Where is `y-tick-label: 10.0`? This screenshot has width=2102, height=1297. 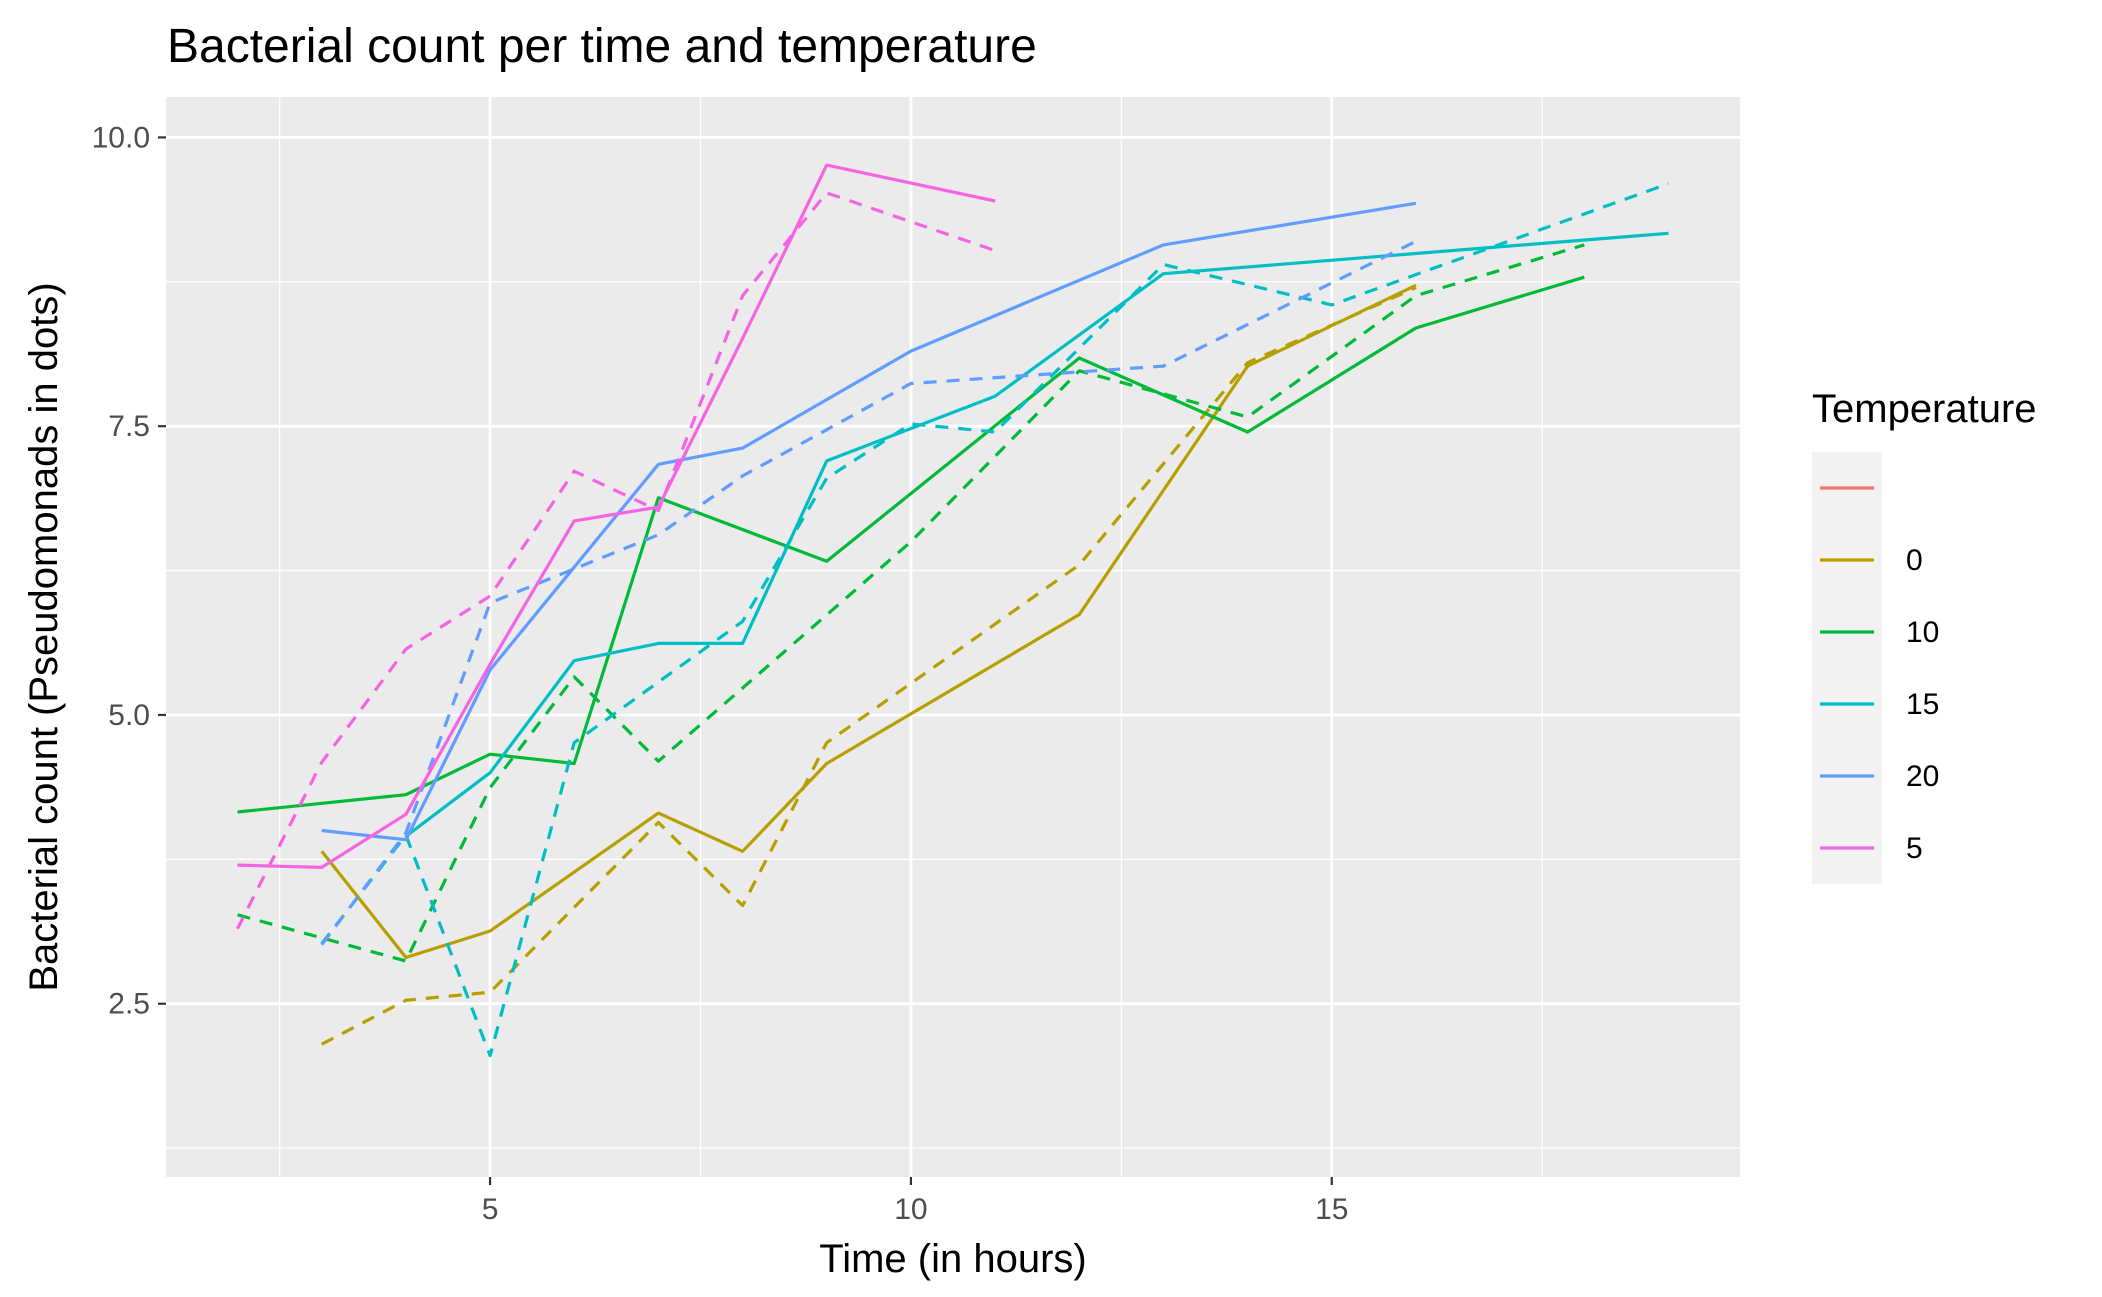
y-tick-label: 10.0 is located at coordinates (121, 137).